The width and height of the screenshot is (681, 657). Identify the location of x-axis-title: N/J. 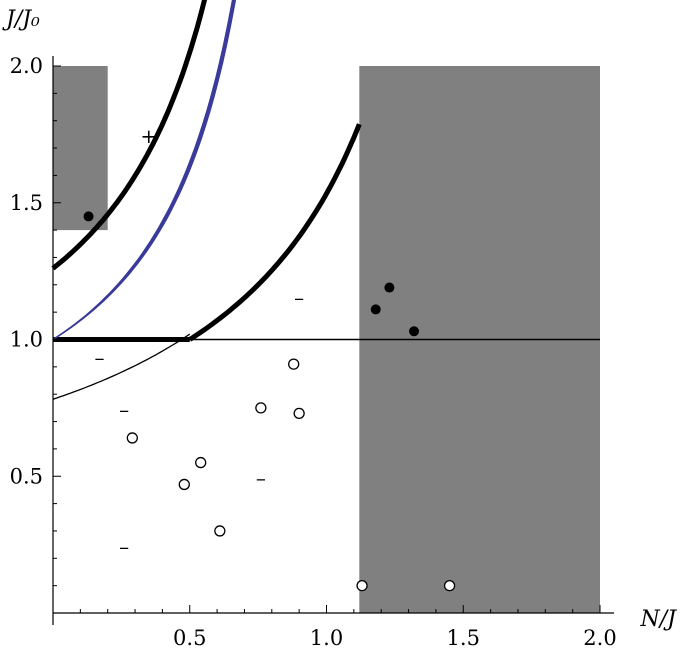
(659, 619).